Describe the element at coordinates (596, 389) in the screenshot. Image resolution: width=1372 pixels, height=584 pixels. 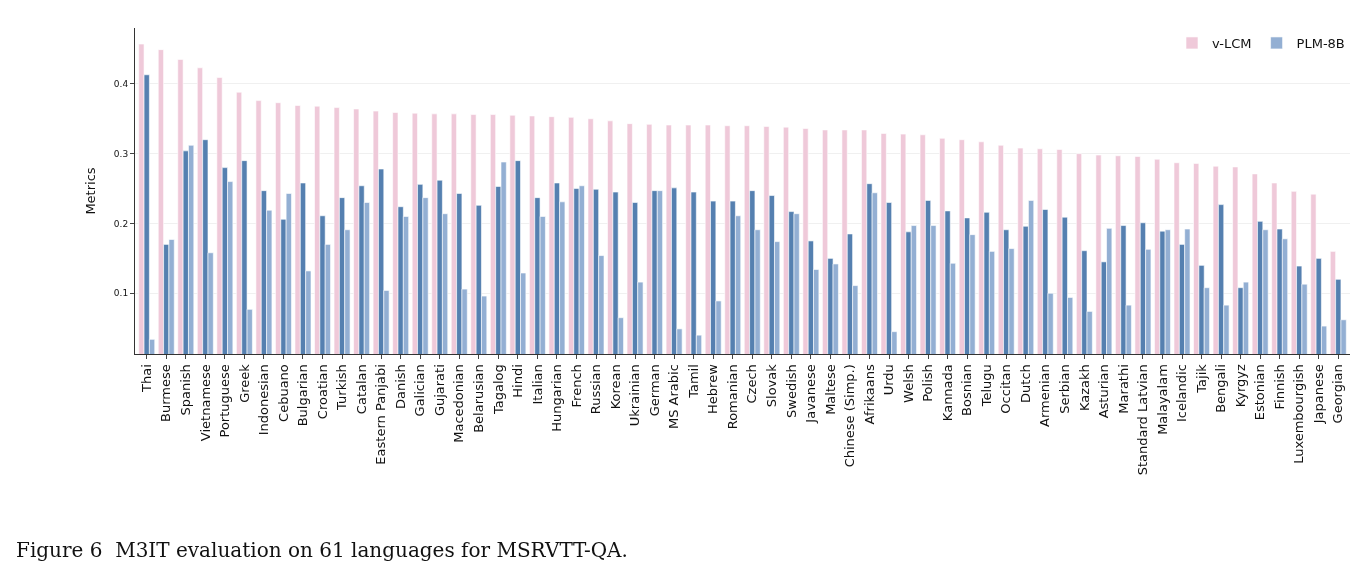
I see `x-tick-label: Russian` at that location.